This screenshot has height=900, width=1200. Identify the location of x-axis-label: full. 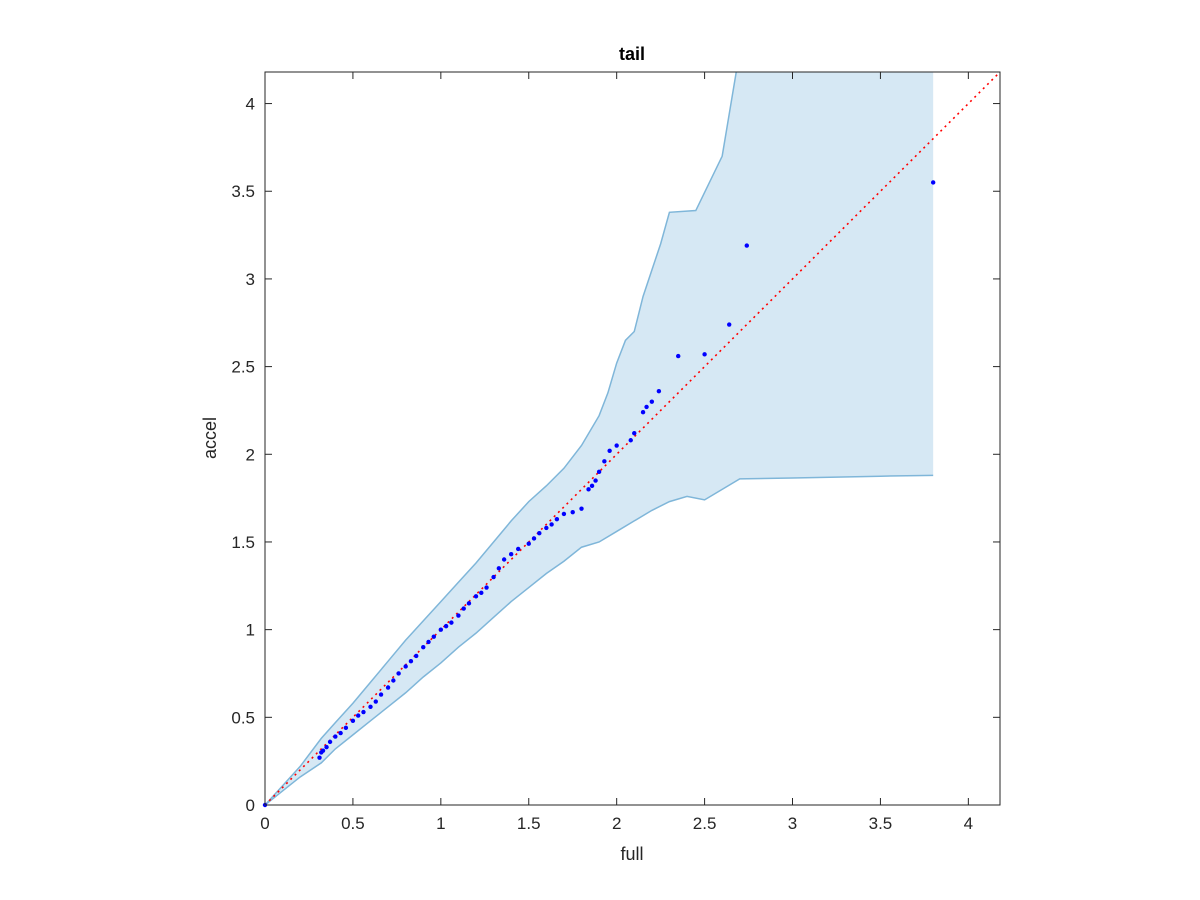
(631, 854).